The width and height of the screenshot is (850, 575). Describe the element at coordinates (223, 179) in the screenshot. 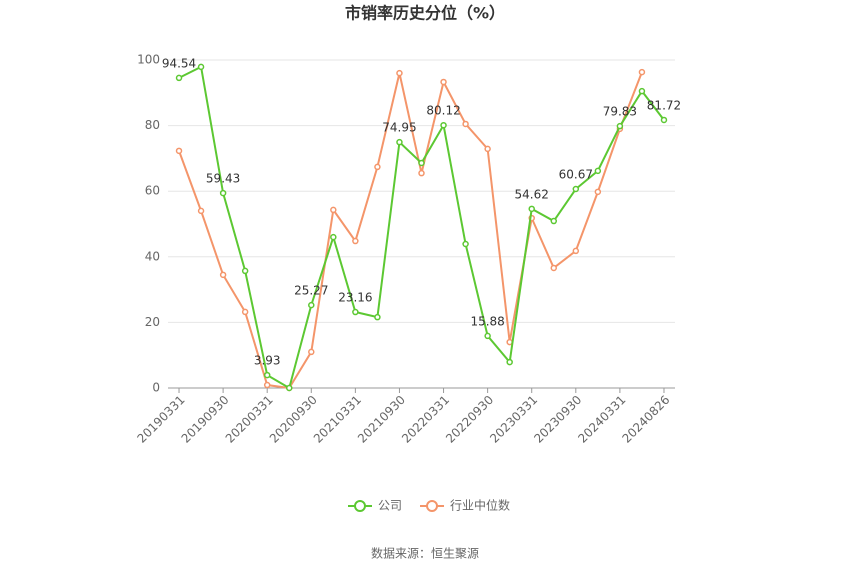

I see `data-label: 59.43` at that location.